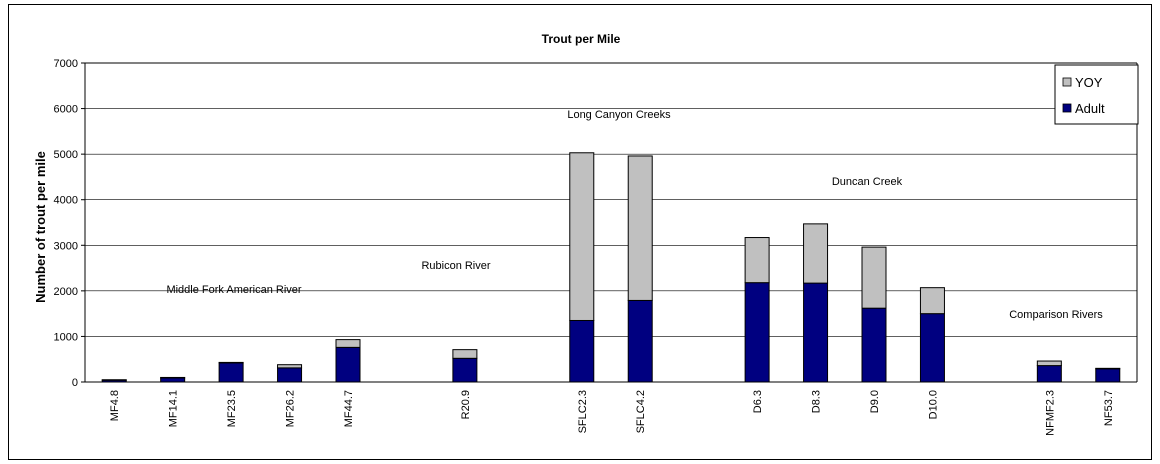 Image resolution: width=1160 pixels, height=464 pixels. I want to click on bar-yoy-mf14.1, so click(173, 377).